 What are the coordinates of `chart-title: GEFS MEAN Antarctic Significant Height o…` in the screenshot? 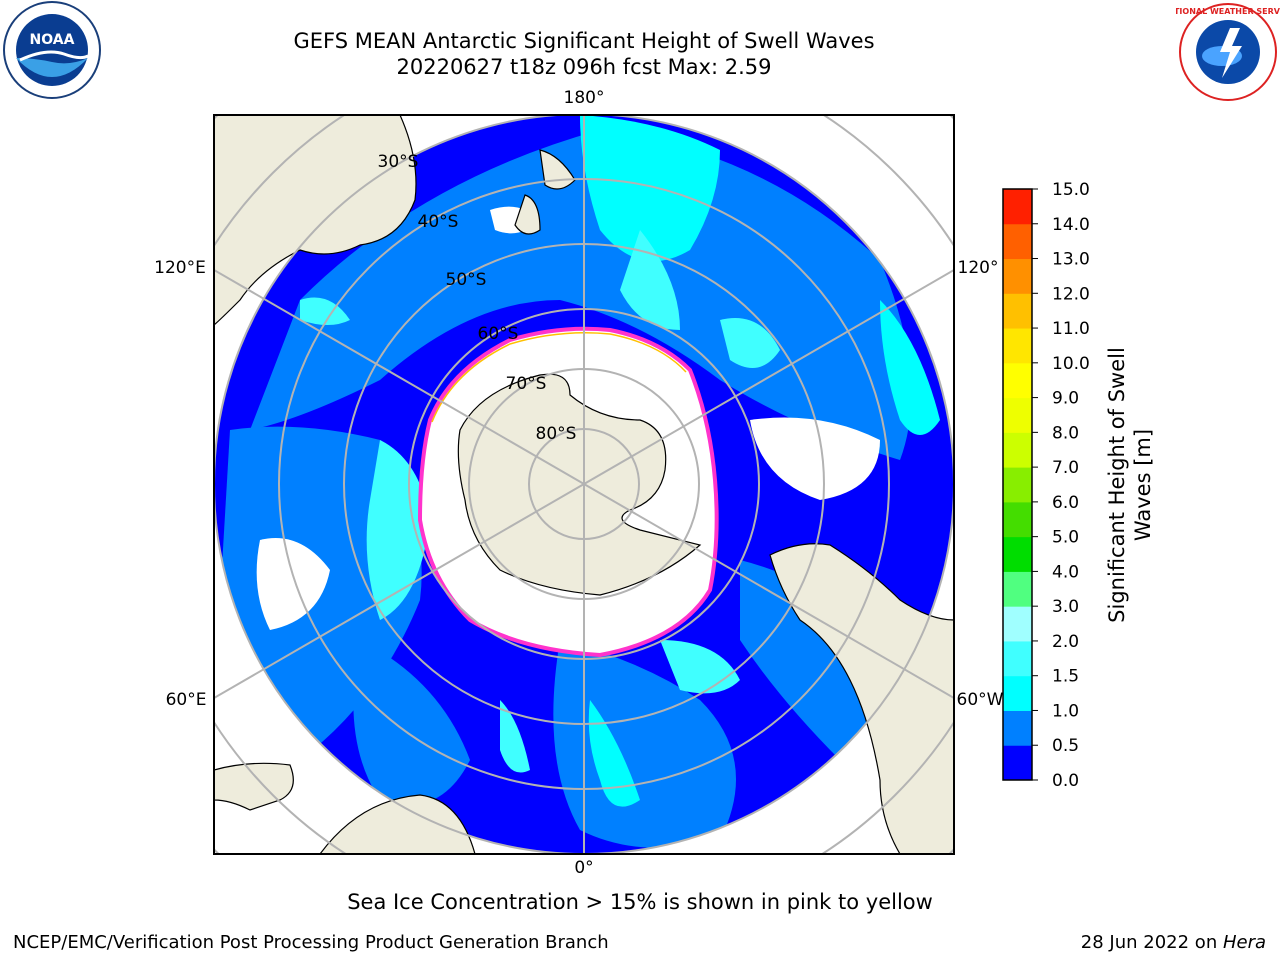 It's located at (584, 41).